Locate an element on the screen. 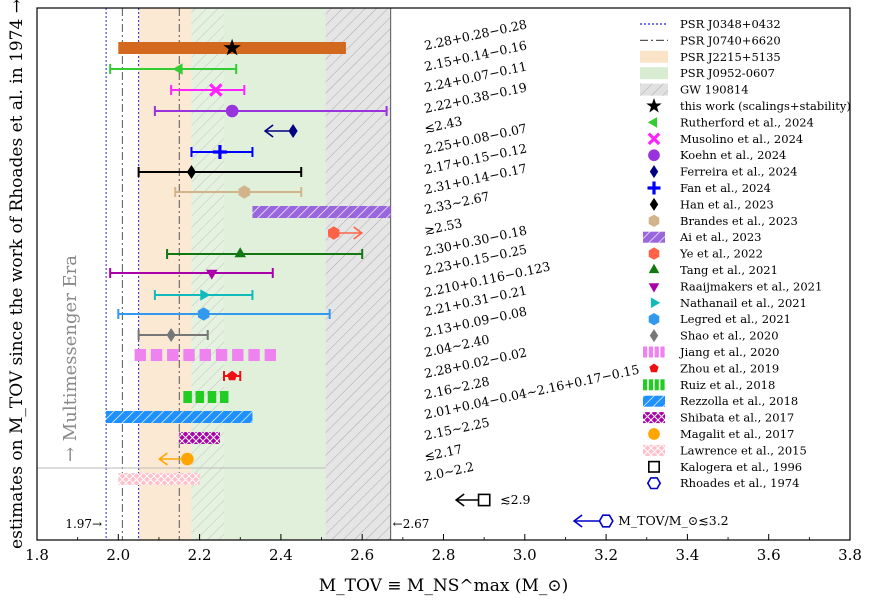  legend-item-fan-et-al-2024: Fan et al., 2024 is located at coordinates (709, 188).